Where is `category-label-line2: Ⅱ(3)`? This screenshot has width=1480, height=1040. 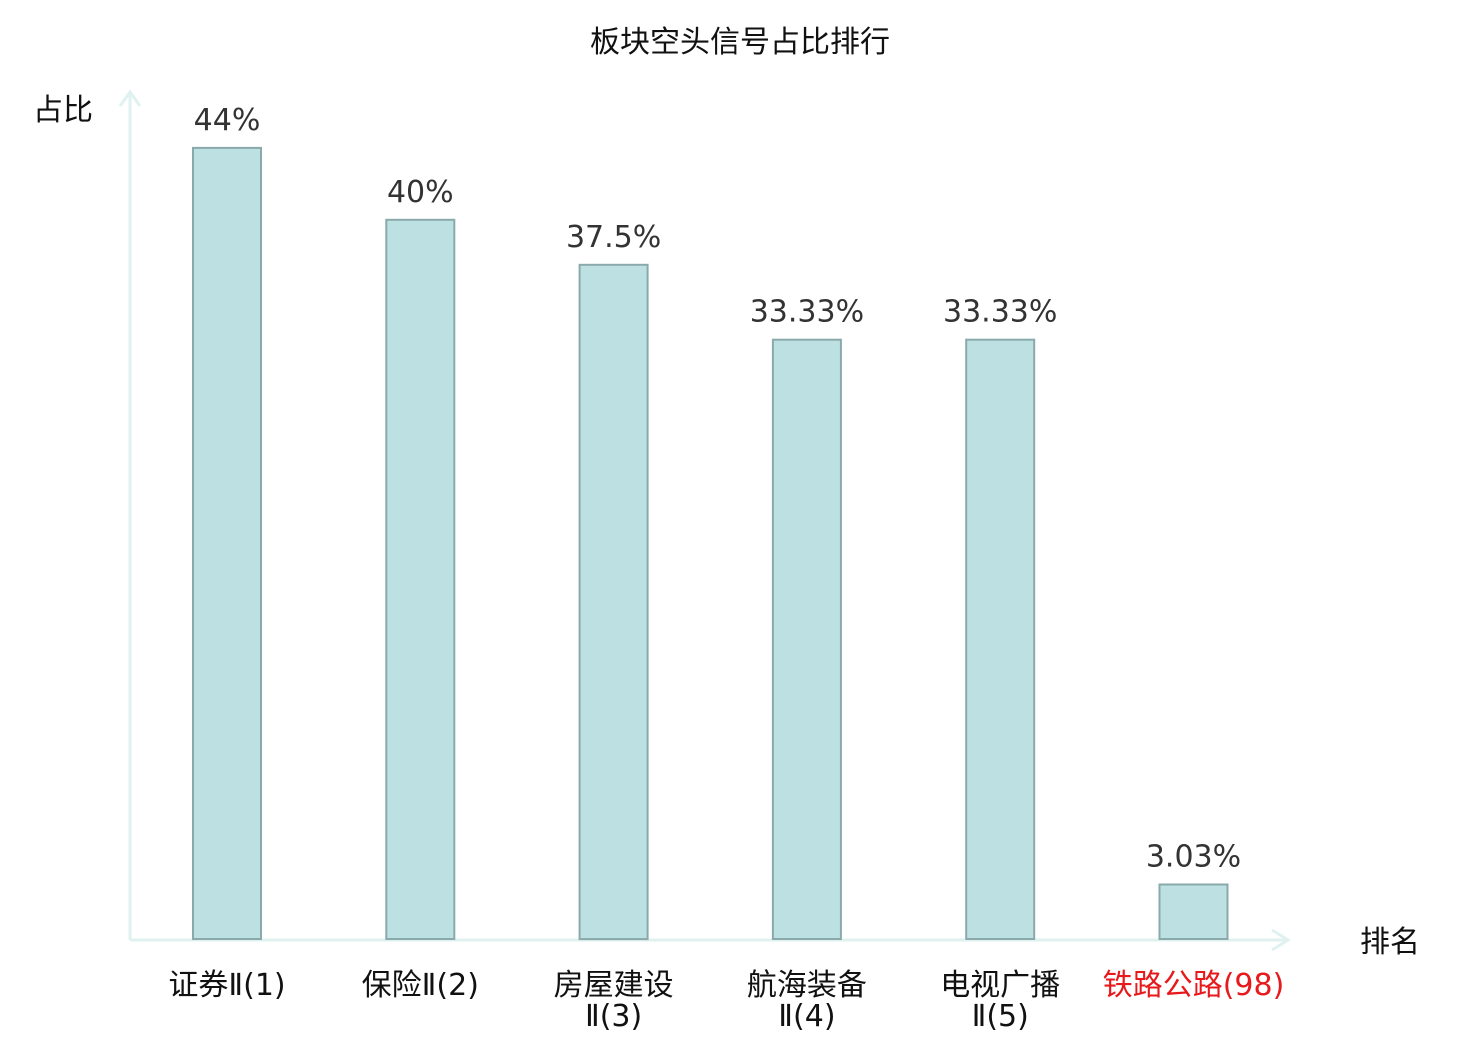
category-label-line2: Ⅱ(3) is located at coordinates (613, 1016).